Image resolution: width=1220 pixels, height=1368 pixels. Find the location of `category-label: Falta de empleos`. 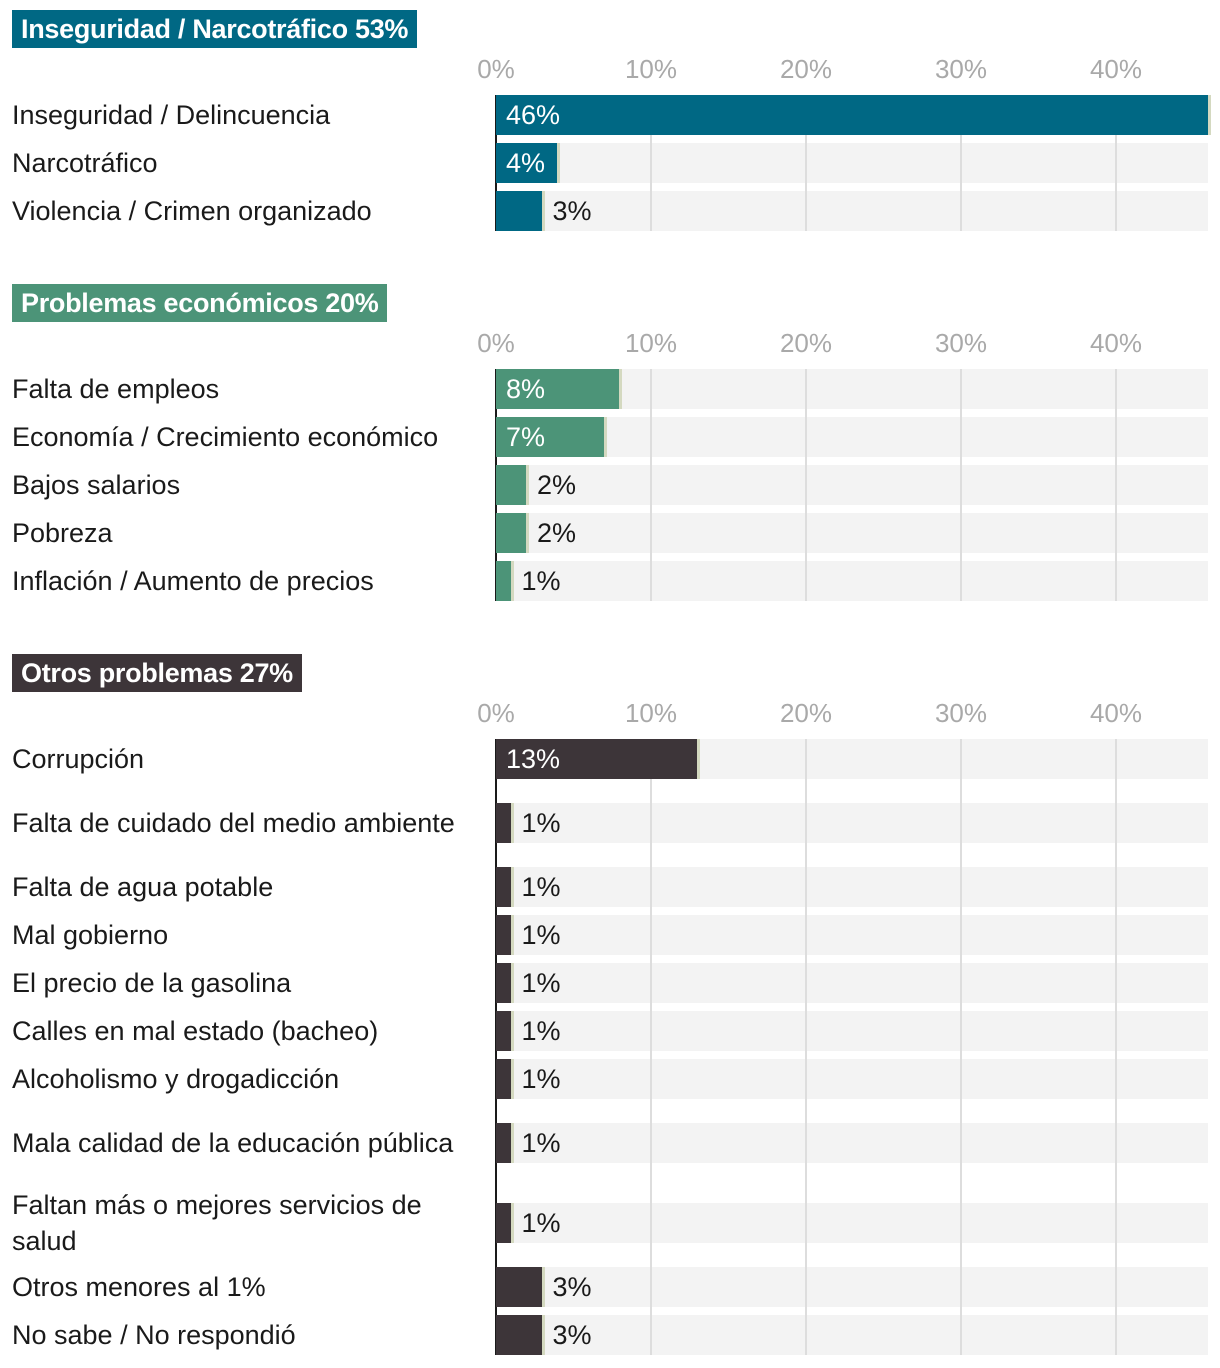

category-label: Falta de empleos is located at coordinates (116, 389).